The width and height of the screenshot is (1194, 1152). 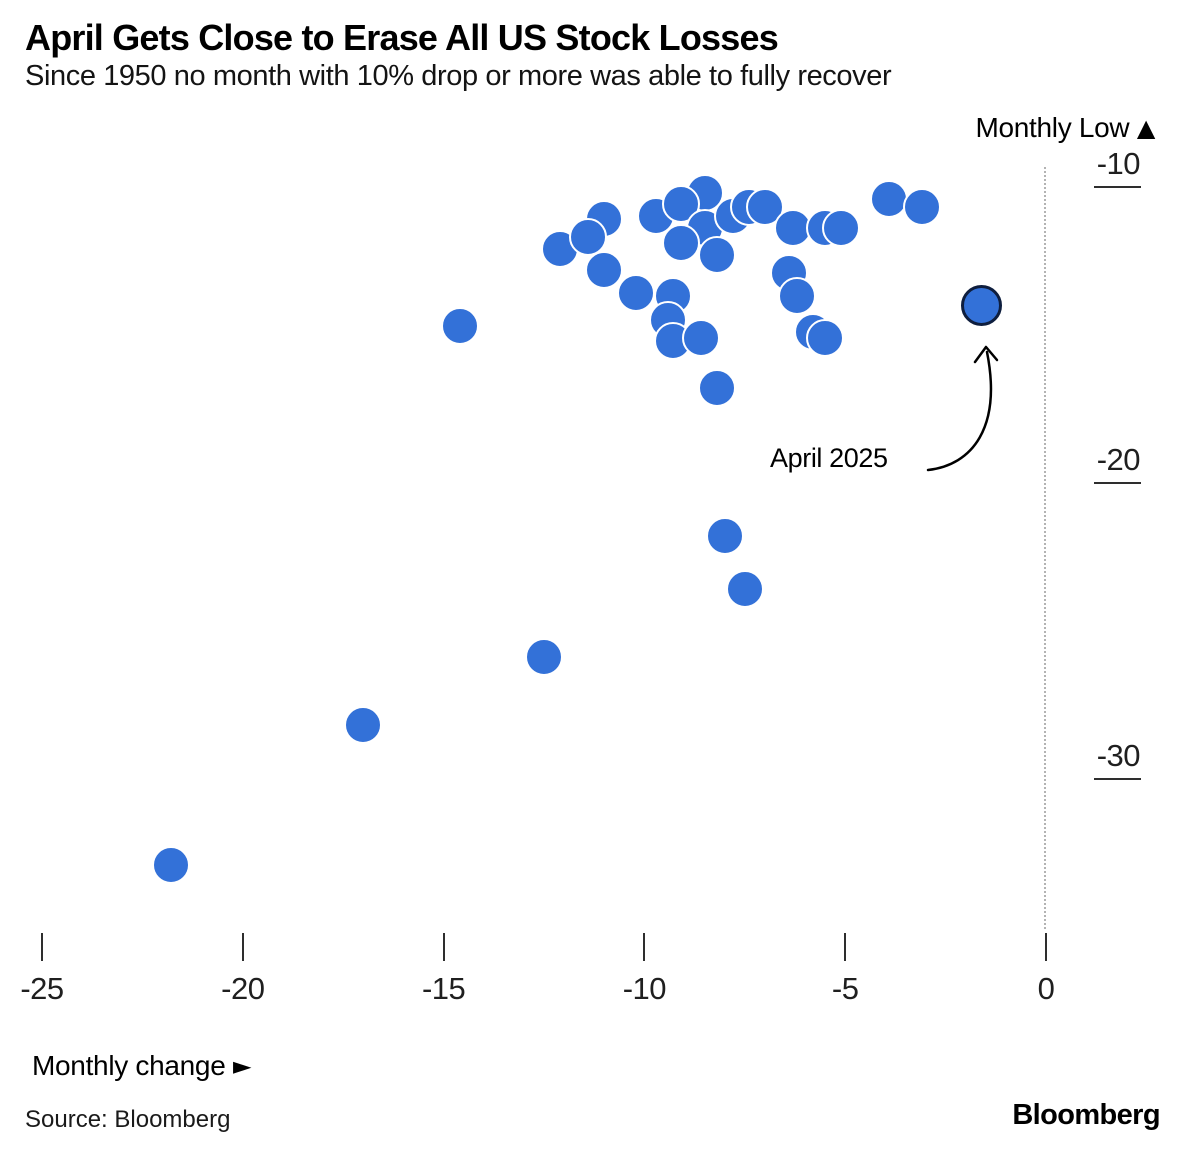 I want to click on y-tick-label: -10, so click(x=1118, y=163).